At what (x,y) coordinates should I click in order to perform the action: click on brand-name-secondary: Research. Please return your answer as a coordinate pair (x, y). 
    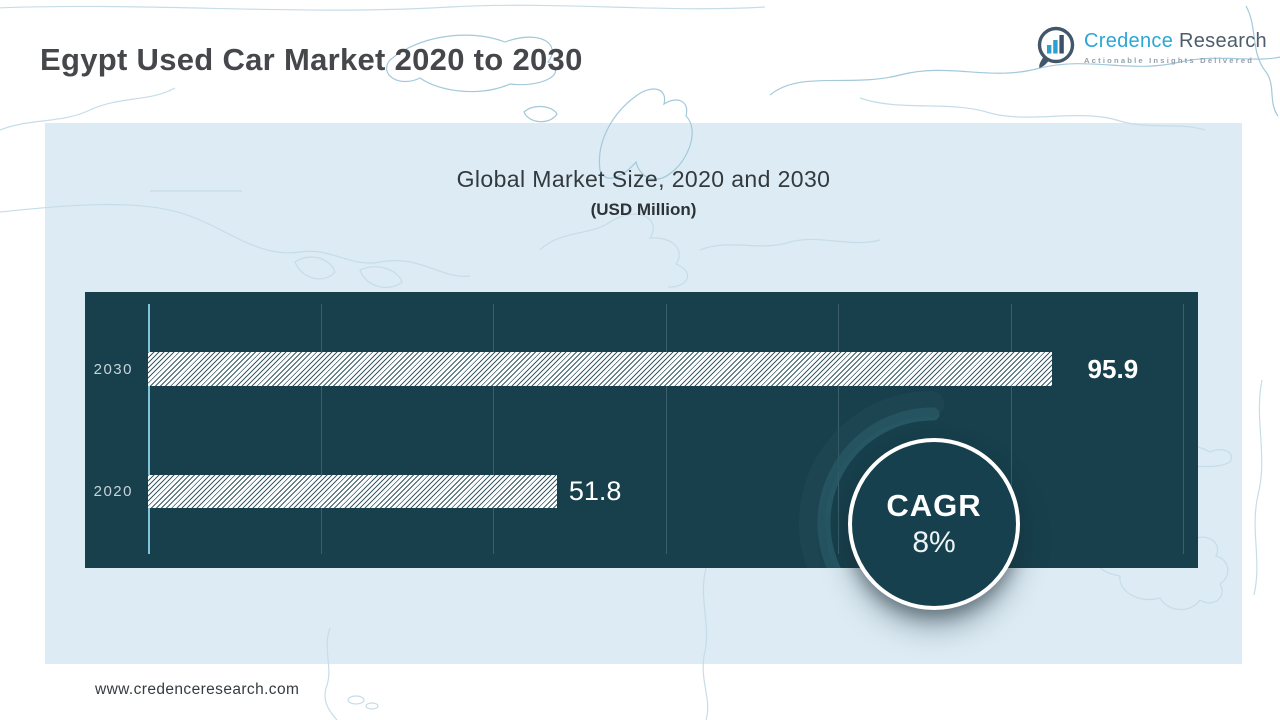
    Looking at the image, I should click on (1222, 41).